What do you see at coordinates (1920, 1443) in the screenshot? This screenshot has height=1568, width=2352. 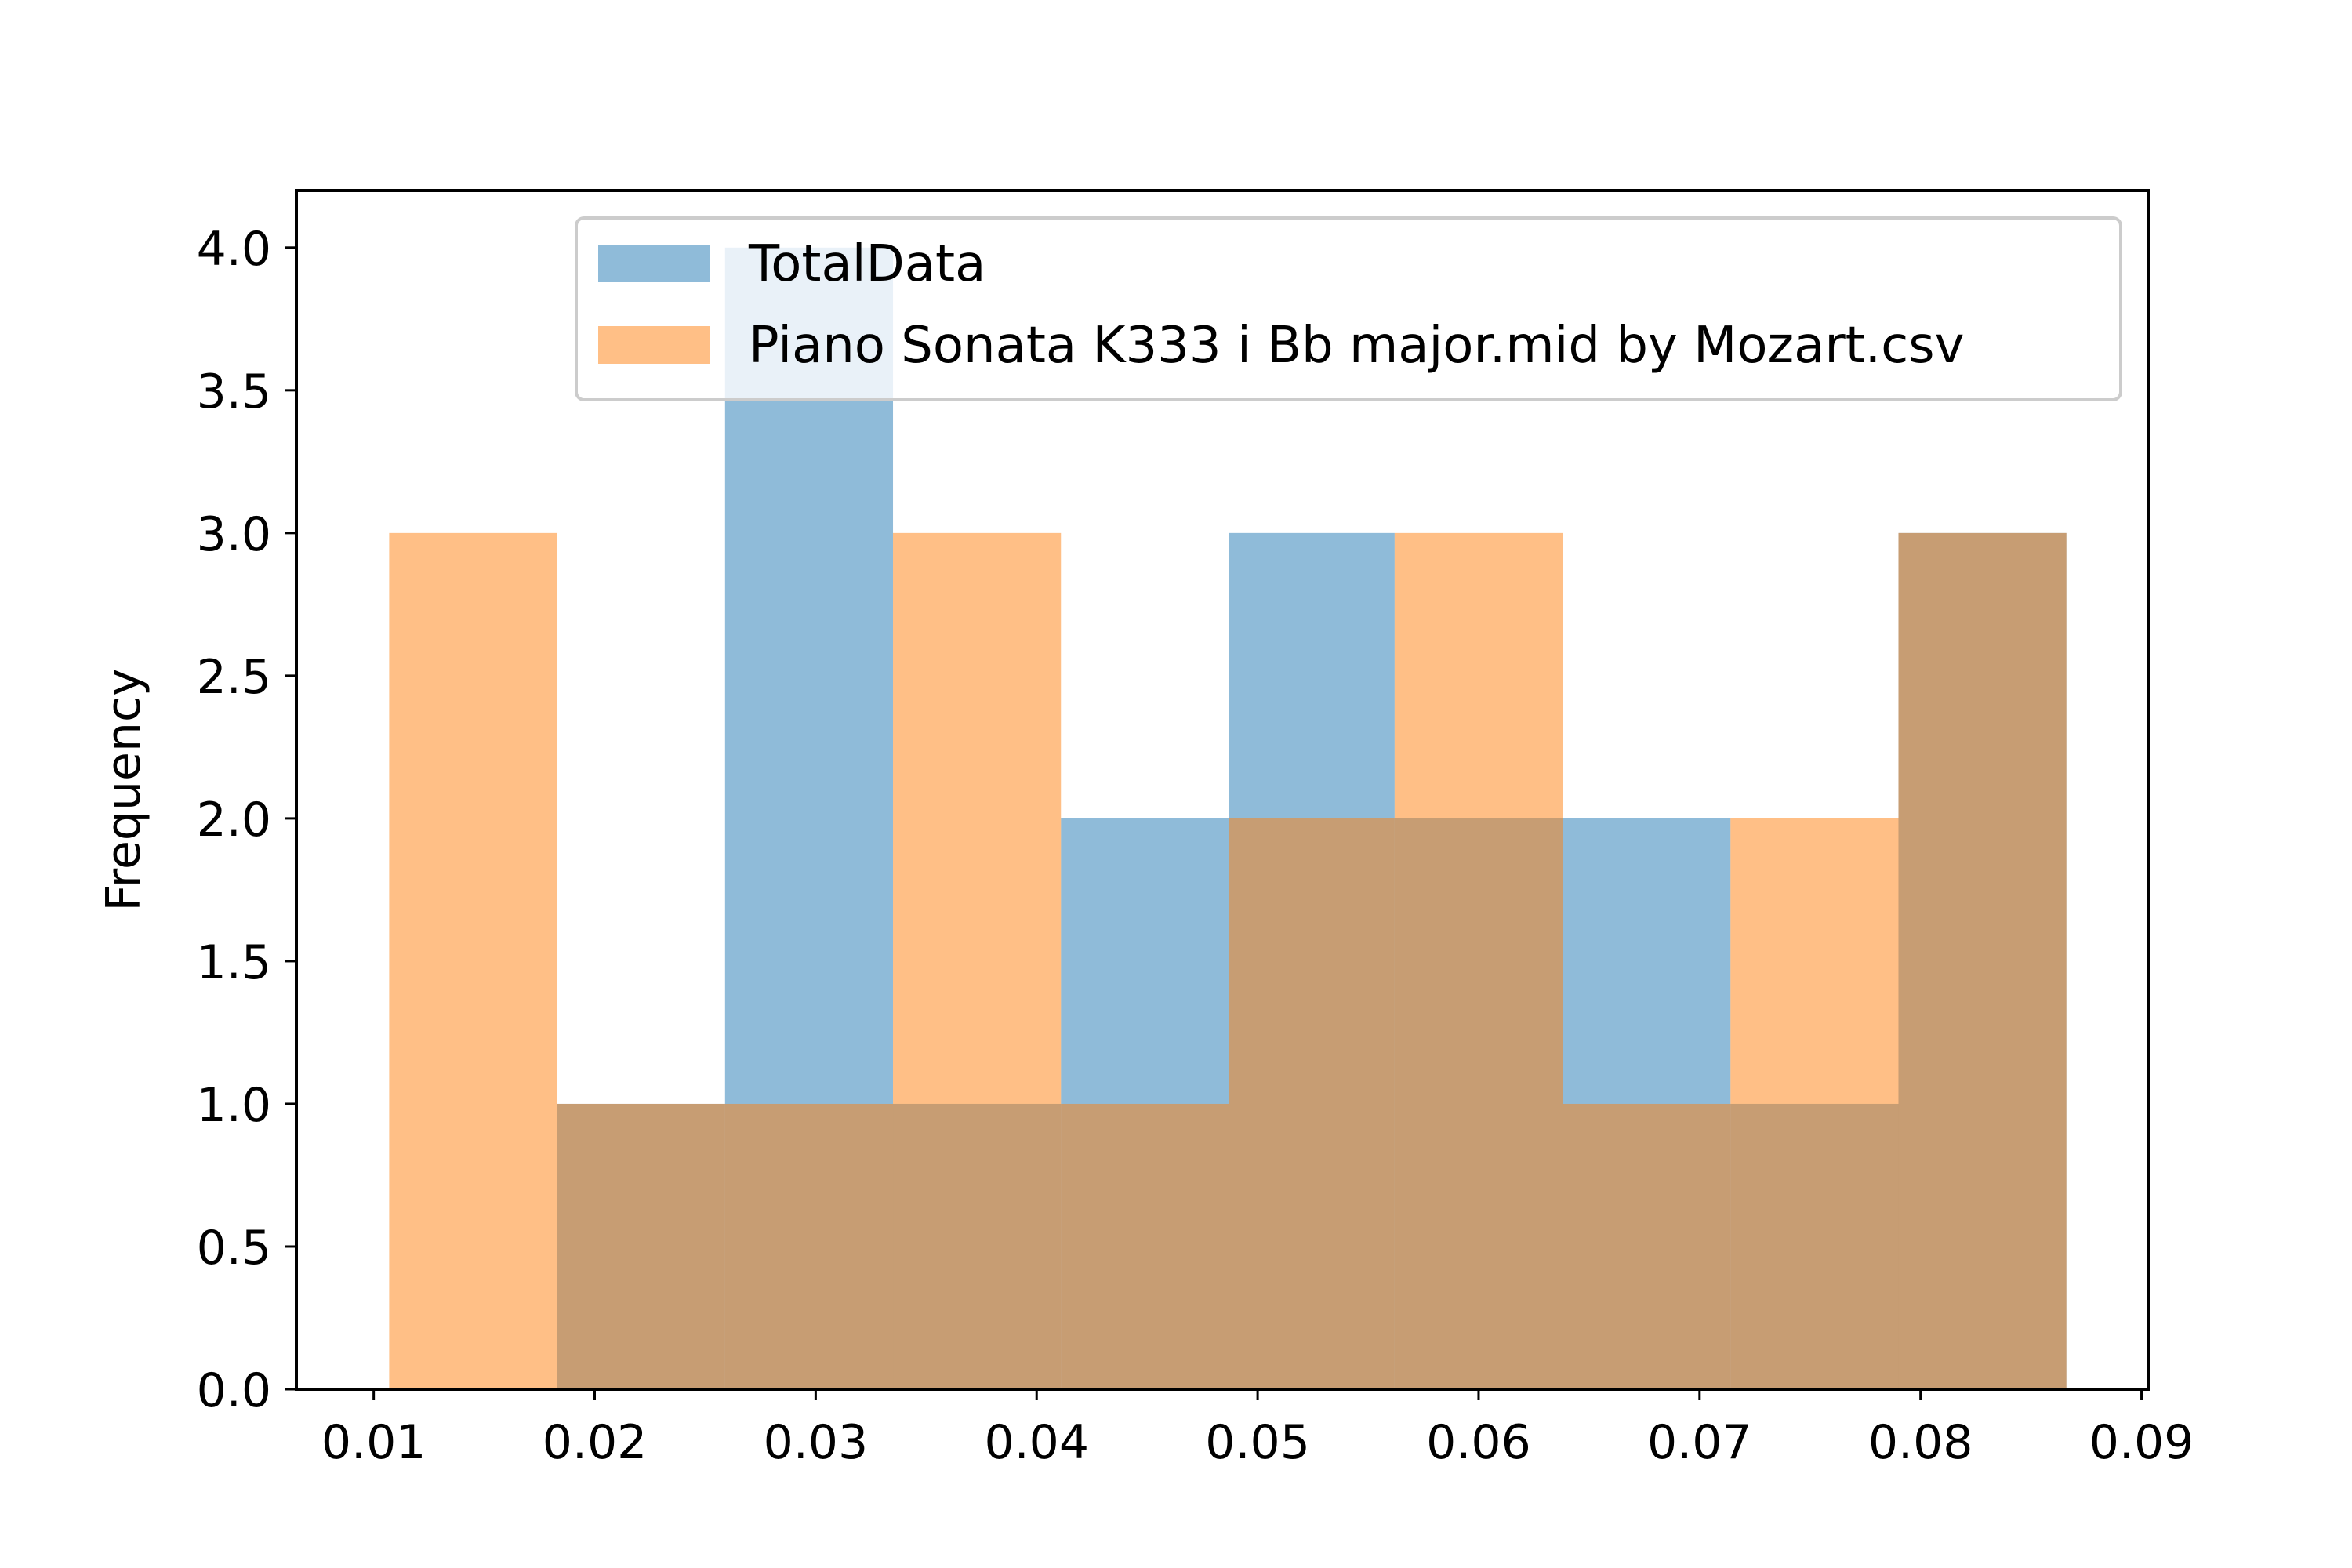 I see `x-tick-label: 0.08` at bounding box center [1920, 1443].